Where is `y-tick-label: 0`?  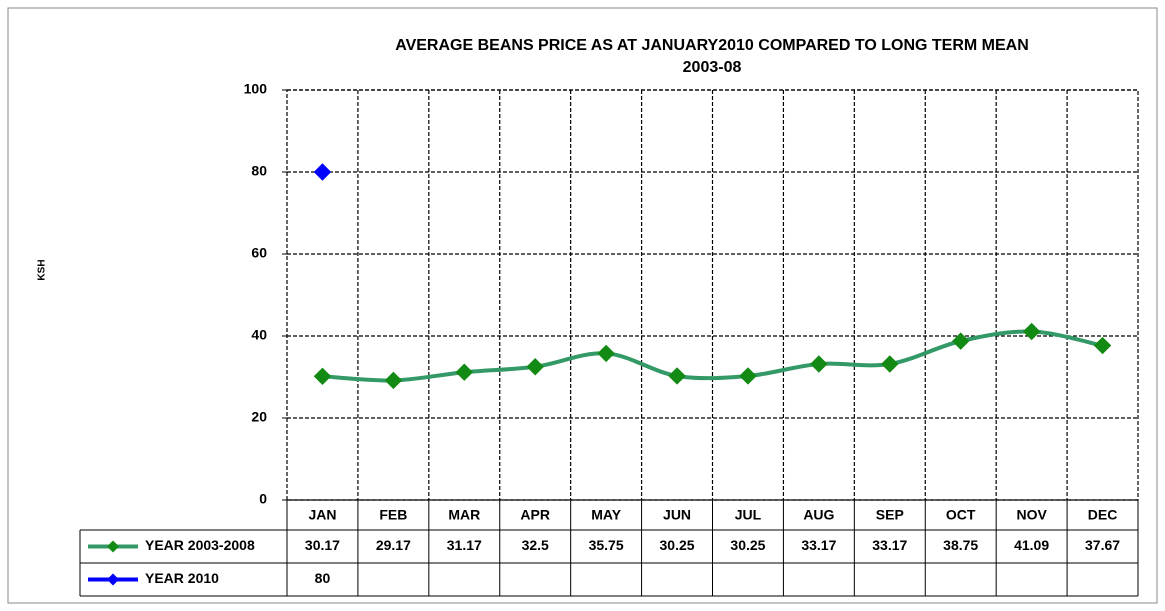
y-tick-label: 0 is located at coordinates (263, 499).